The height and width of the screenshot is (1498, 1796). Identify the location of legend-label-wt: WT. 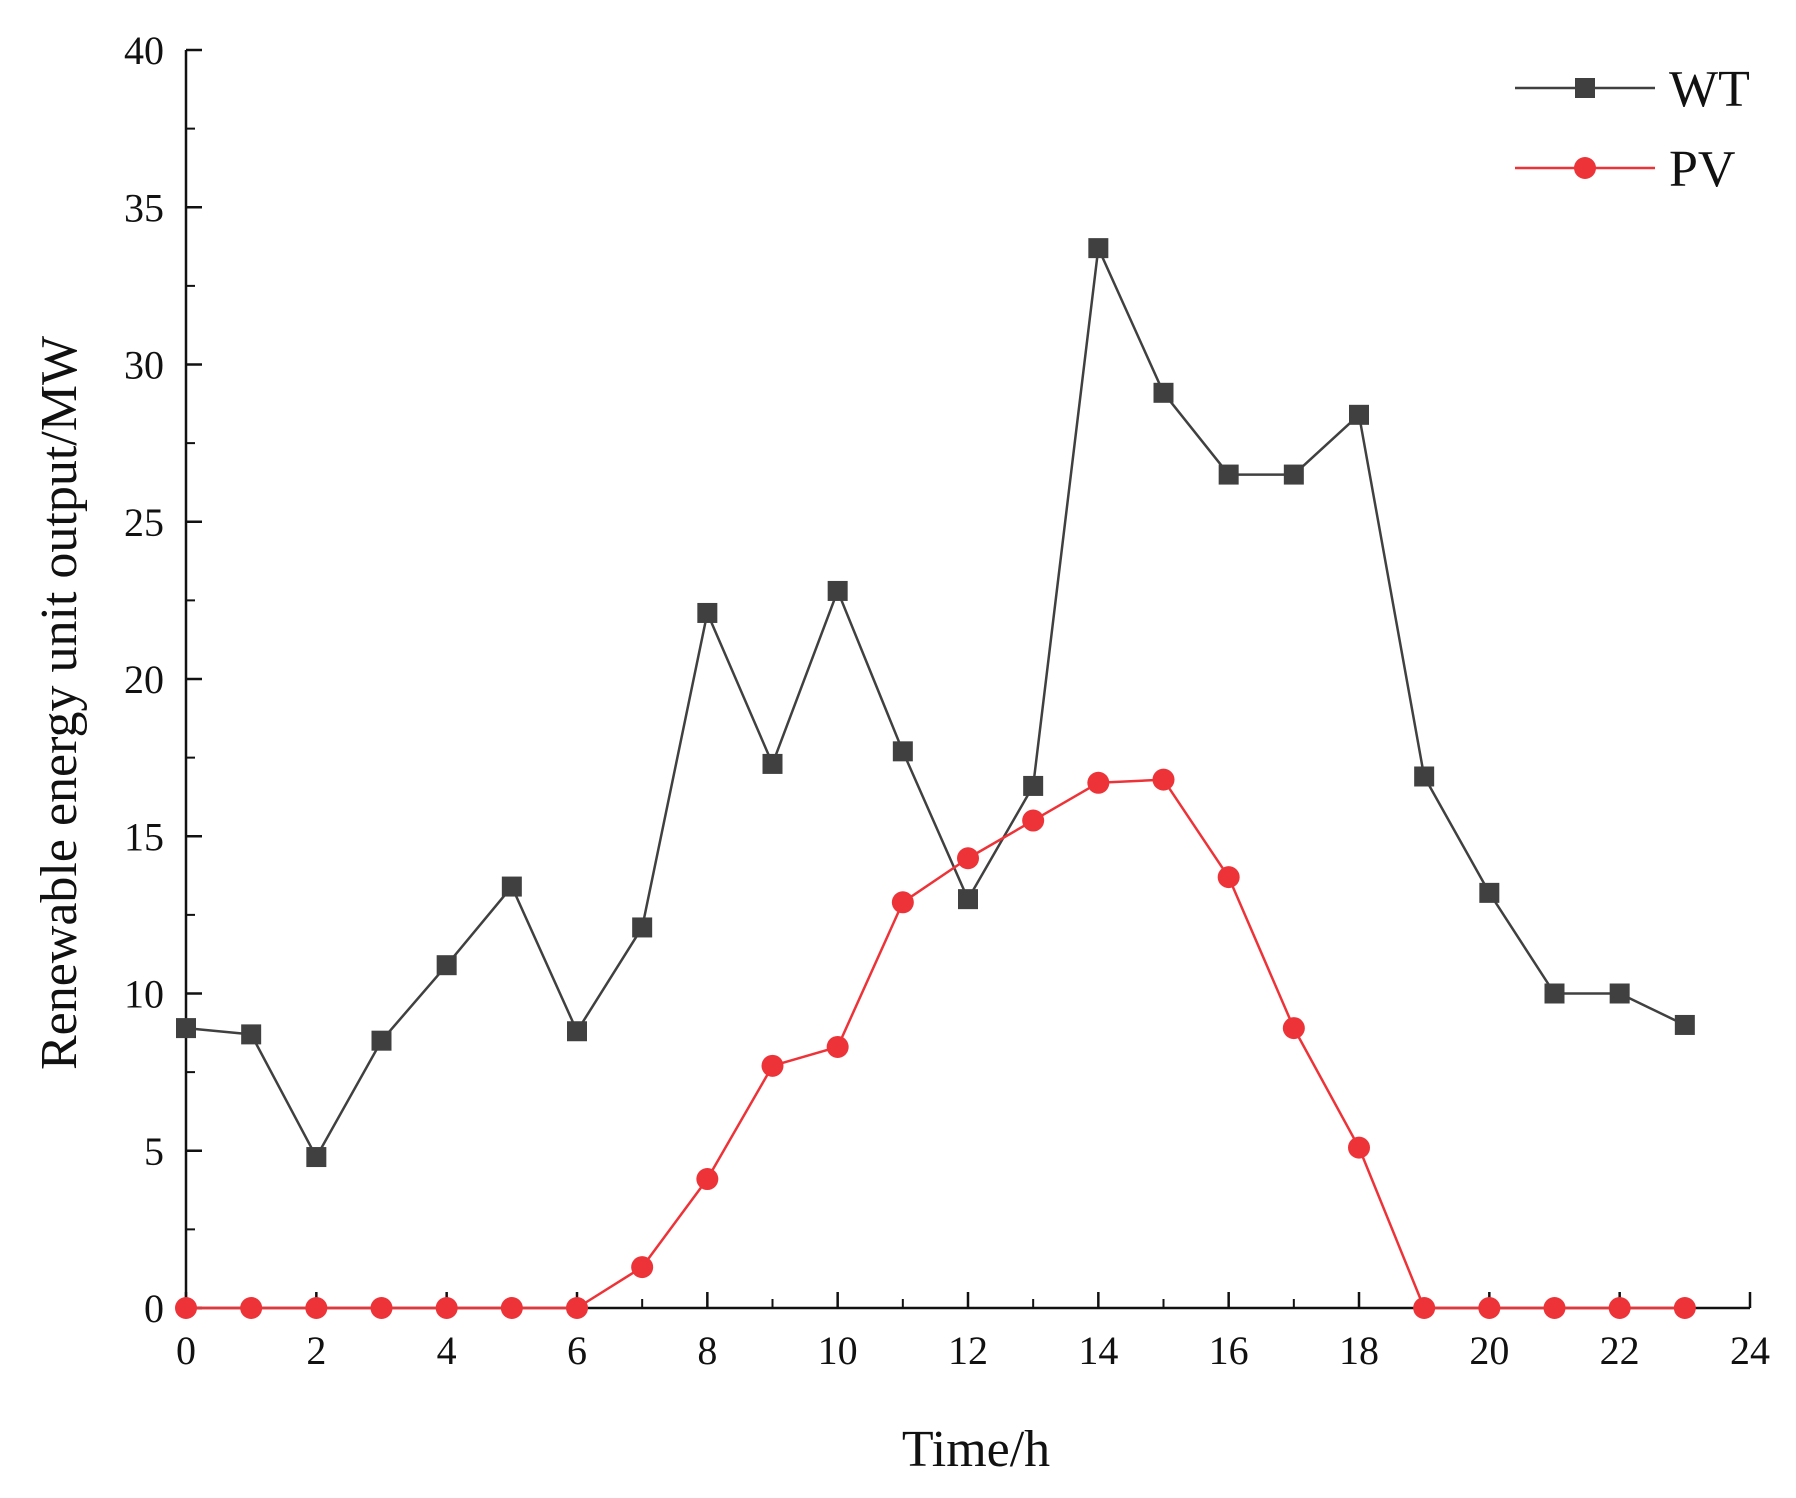
(1709, 89).